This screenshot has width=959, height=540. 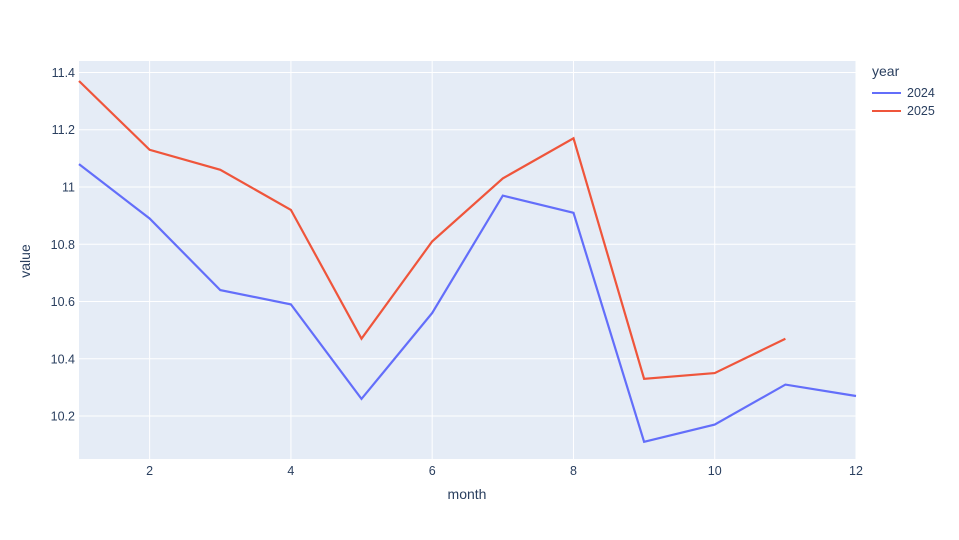 What do you see at coordinates (921, 93) in the screenshot?
I see `legend-label-2024: 2024` at bounding box center [921, 93].